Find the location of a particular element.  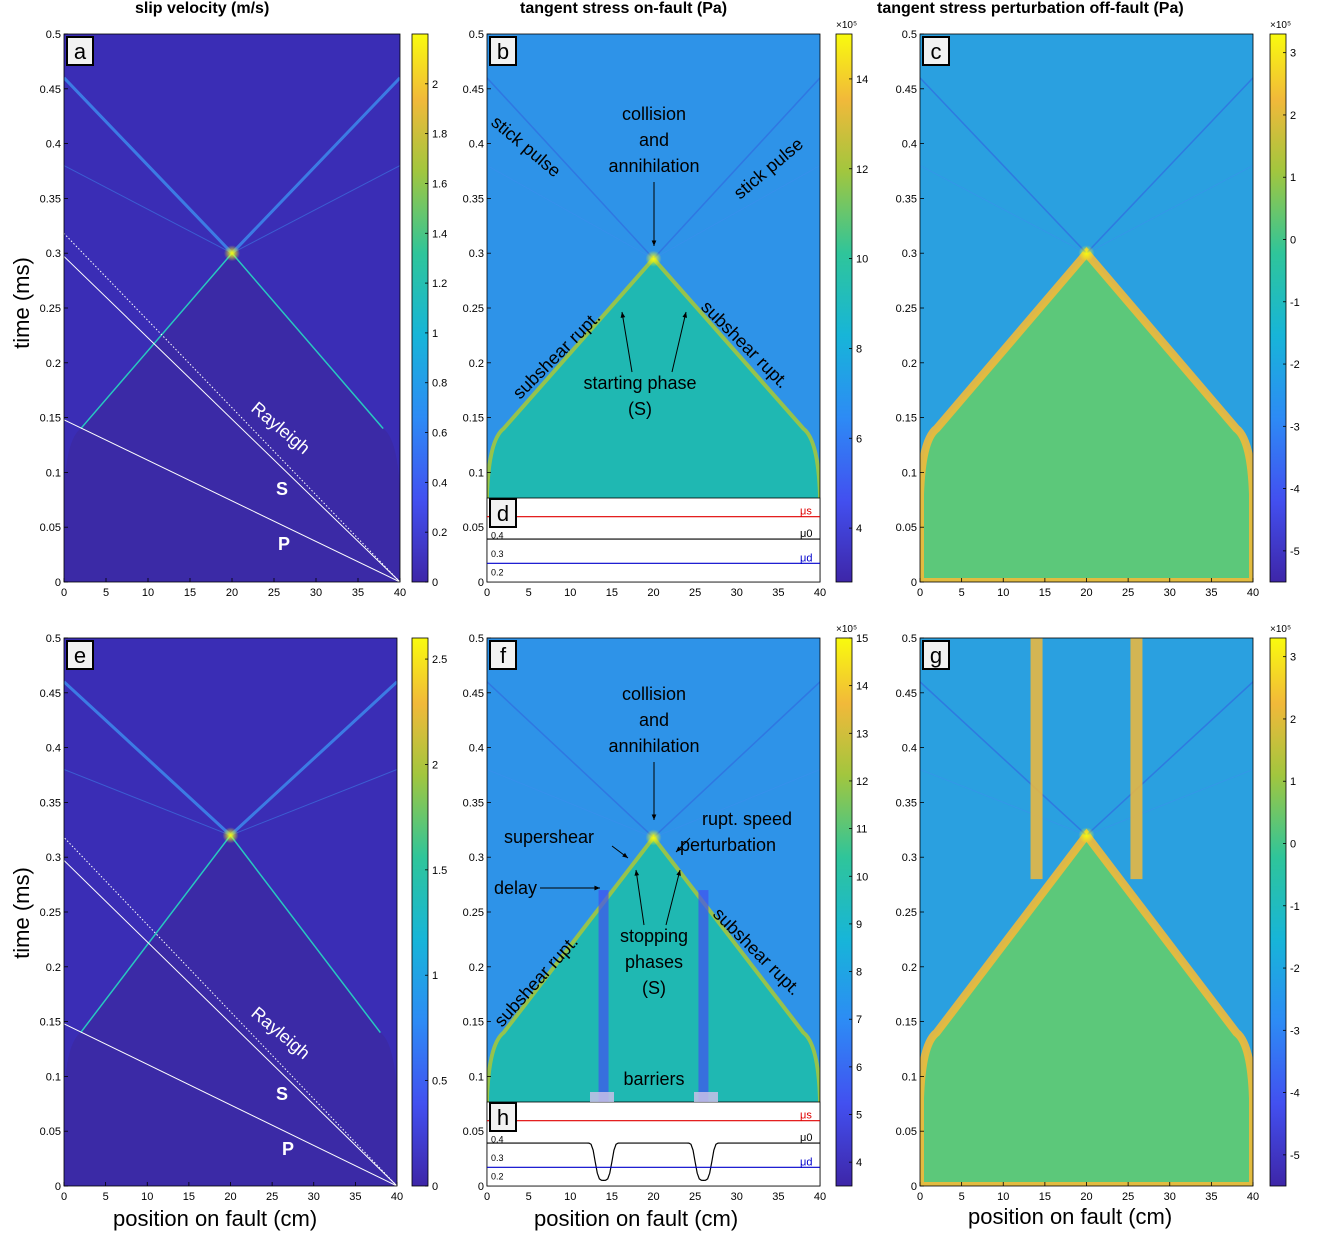

colorbar-tick-label: 3 is located at coordinates (1293, 658).